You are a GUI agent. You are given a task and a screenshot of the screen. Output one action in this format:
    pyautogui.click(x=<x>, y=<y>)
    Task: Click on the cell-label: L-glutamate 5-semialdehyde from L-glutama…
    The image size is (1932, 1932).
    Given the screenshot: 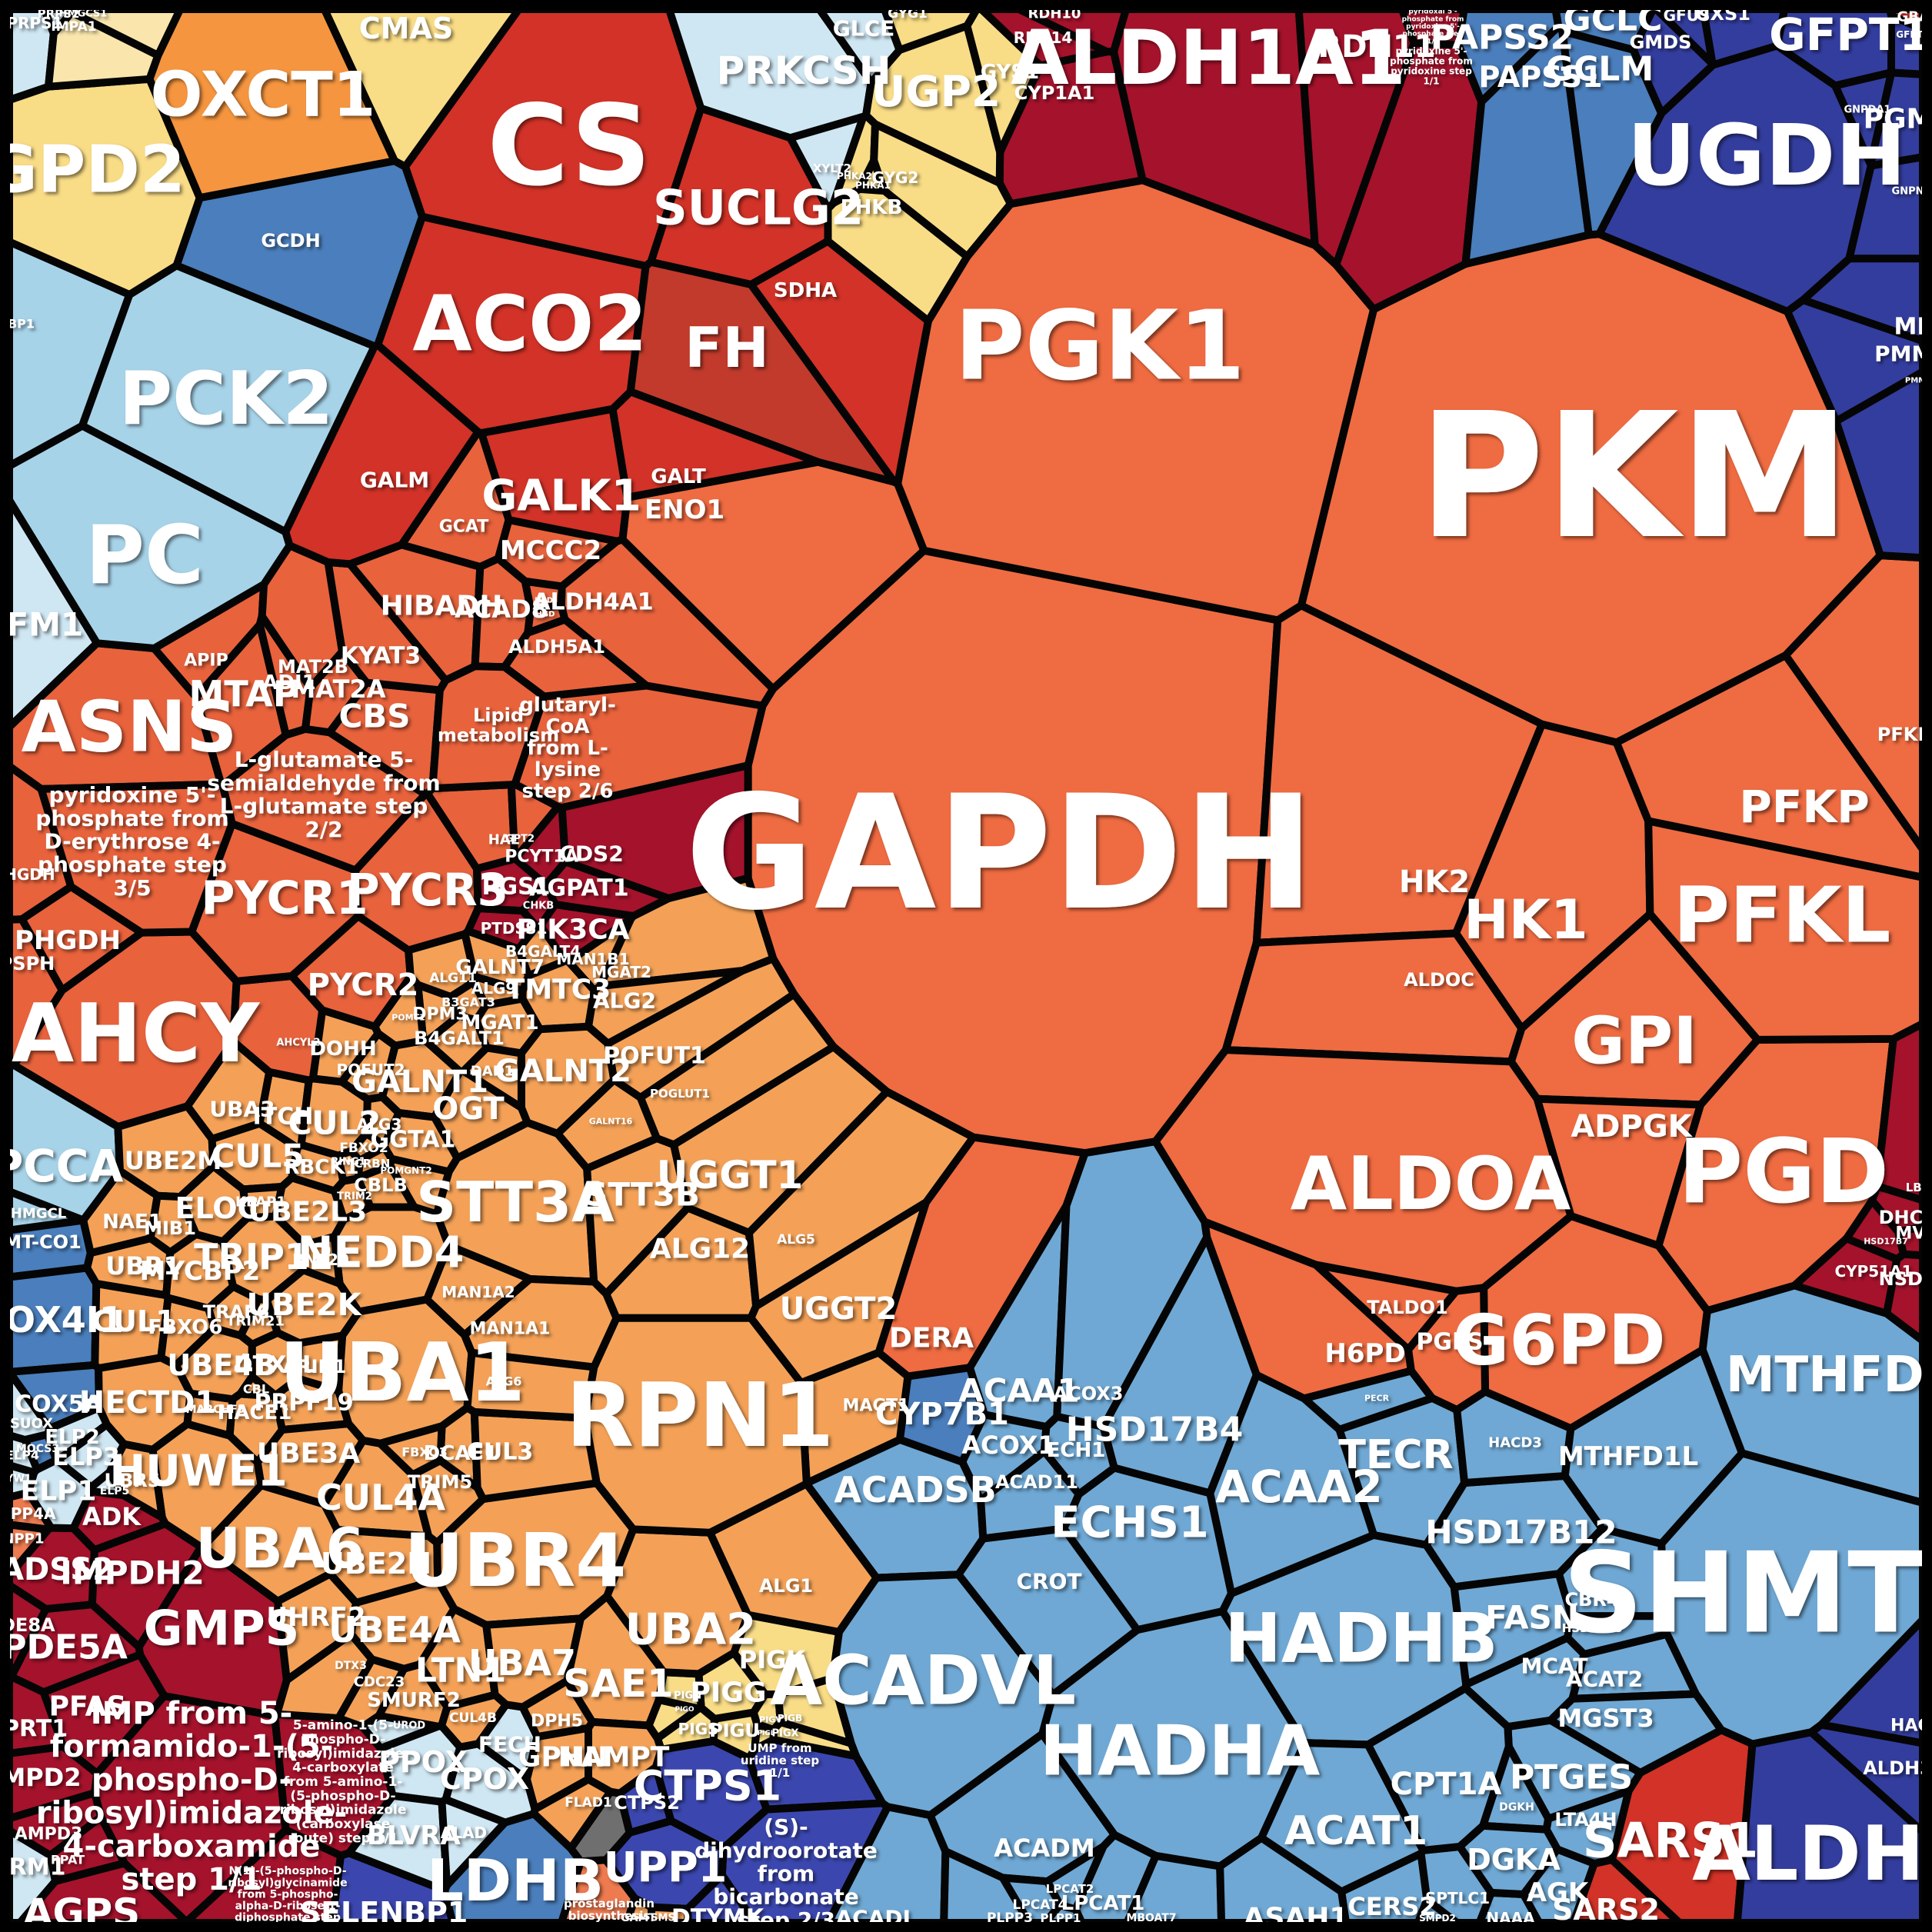 What is the action you would take?
    pyautogui.click(x=323, y=794)
    